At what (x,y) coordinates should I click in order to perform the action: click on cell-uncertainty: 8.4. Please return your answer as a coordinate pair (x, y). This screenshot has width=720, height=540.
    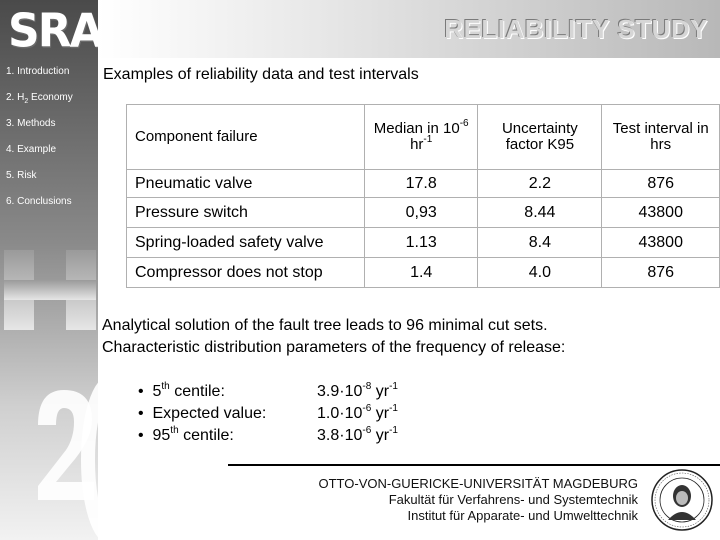
    Looking at the image, I should click on (540, 242).